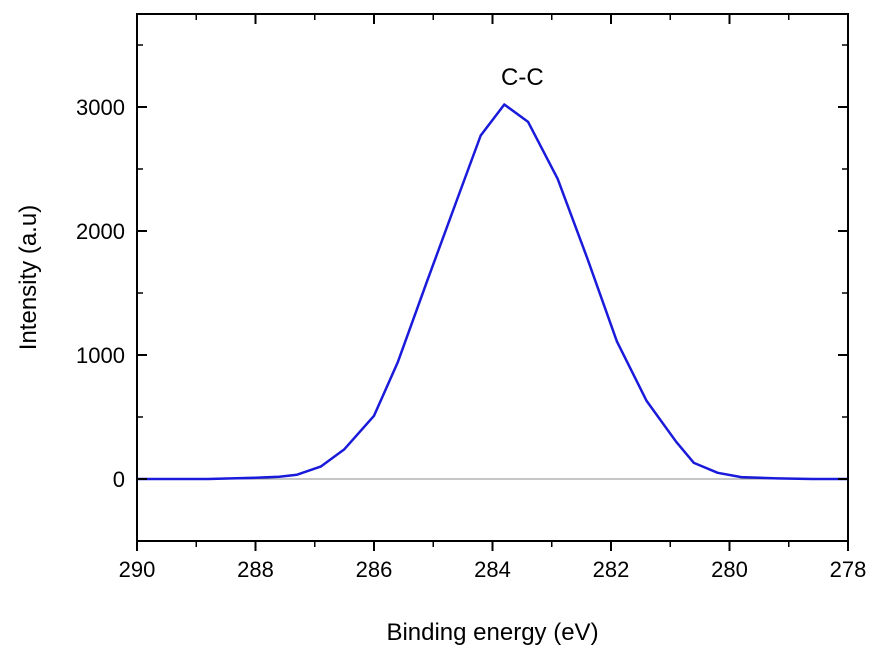  Describe the element at coordinates (119, 479) in the screenshot. I see `y-tick-label: 0` at that location.